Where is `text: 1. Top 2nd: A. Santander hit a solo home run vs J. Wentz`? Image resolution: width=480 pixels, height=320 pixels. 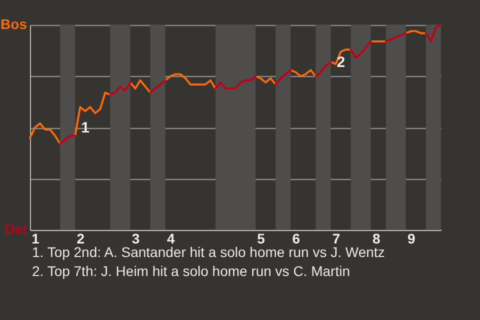 text: 1. Top 2nd: A. Santander hit a solo home run vs J. Wentz is located at coordinates (208, 253).